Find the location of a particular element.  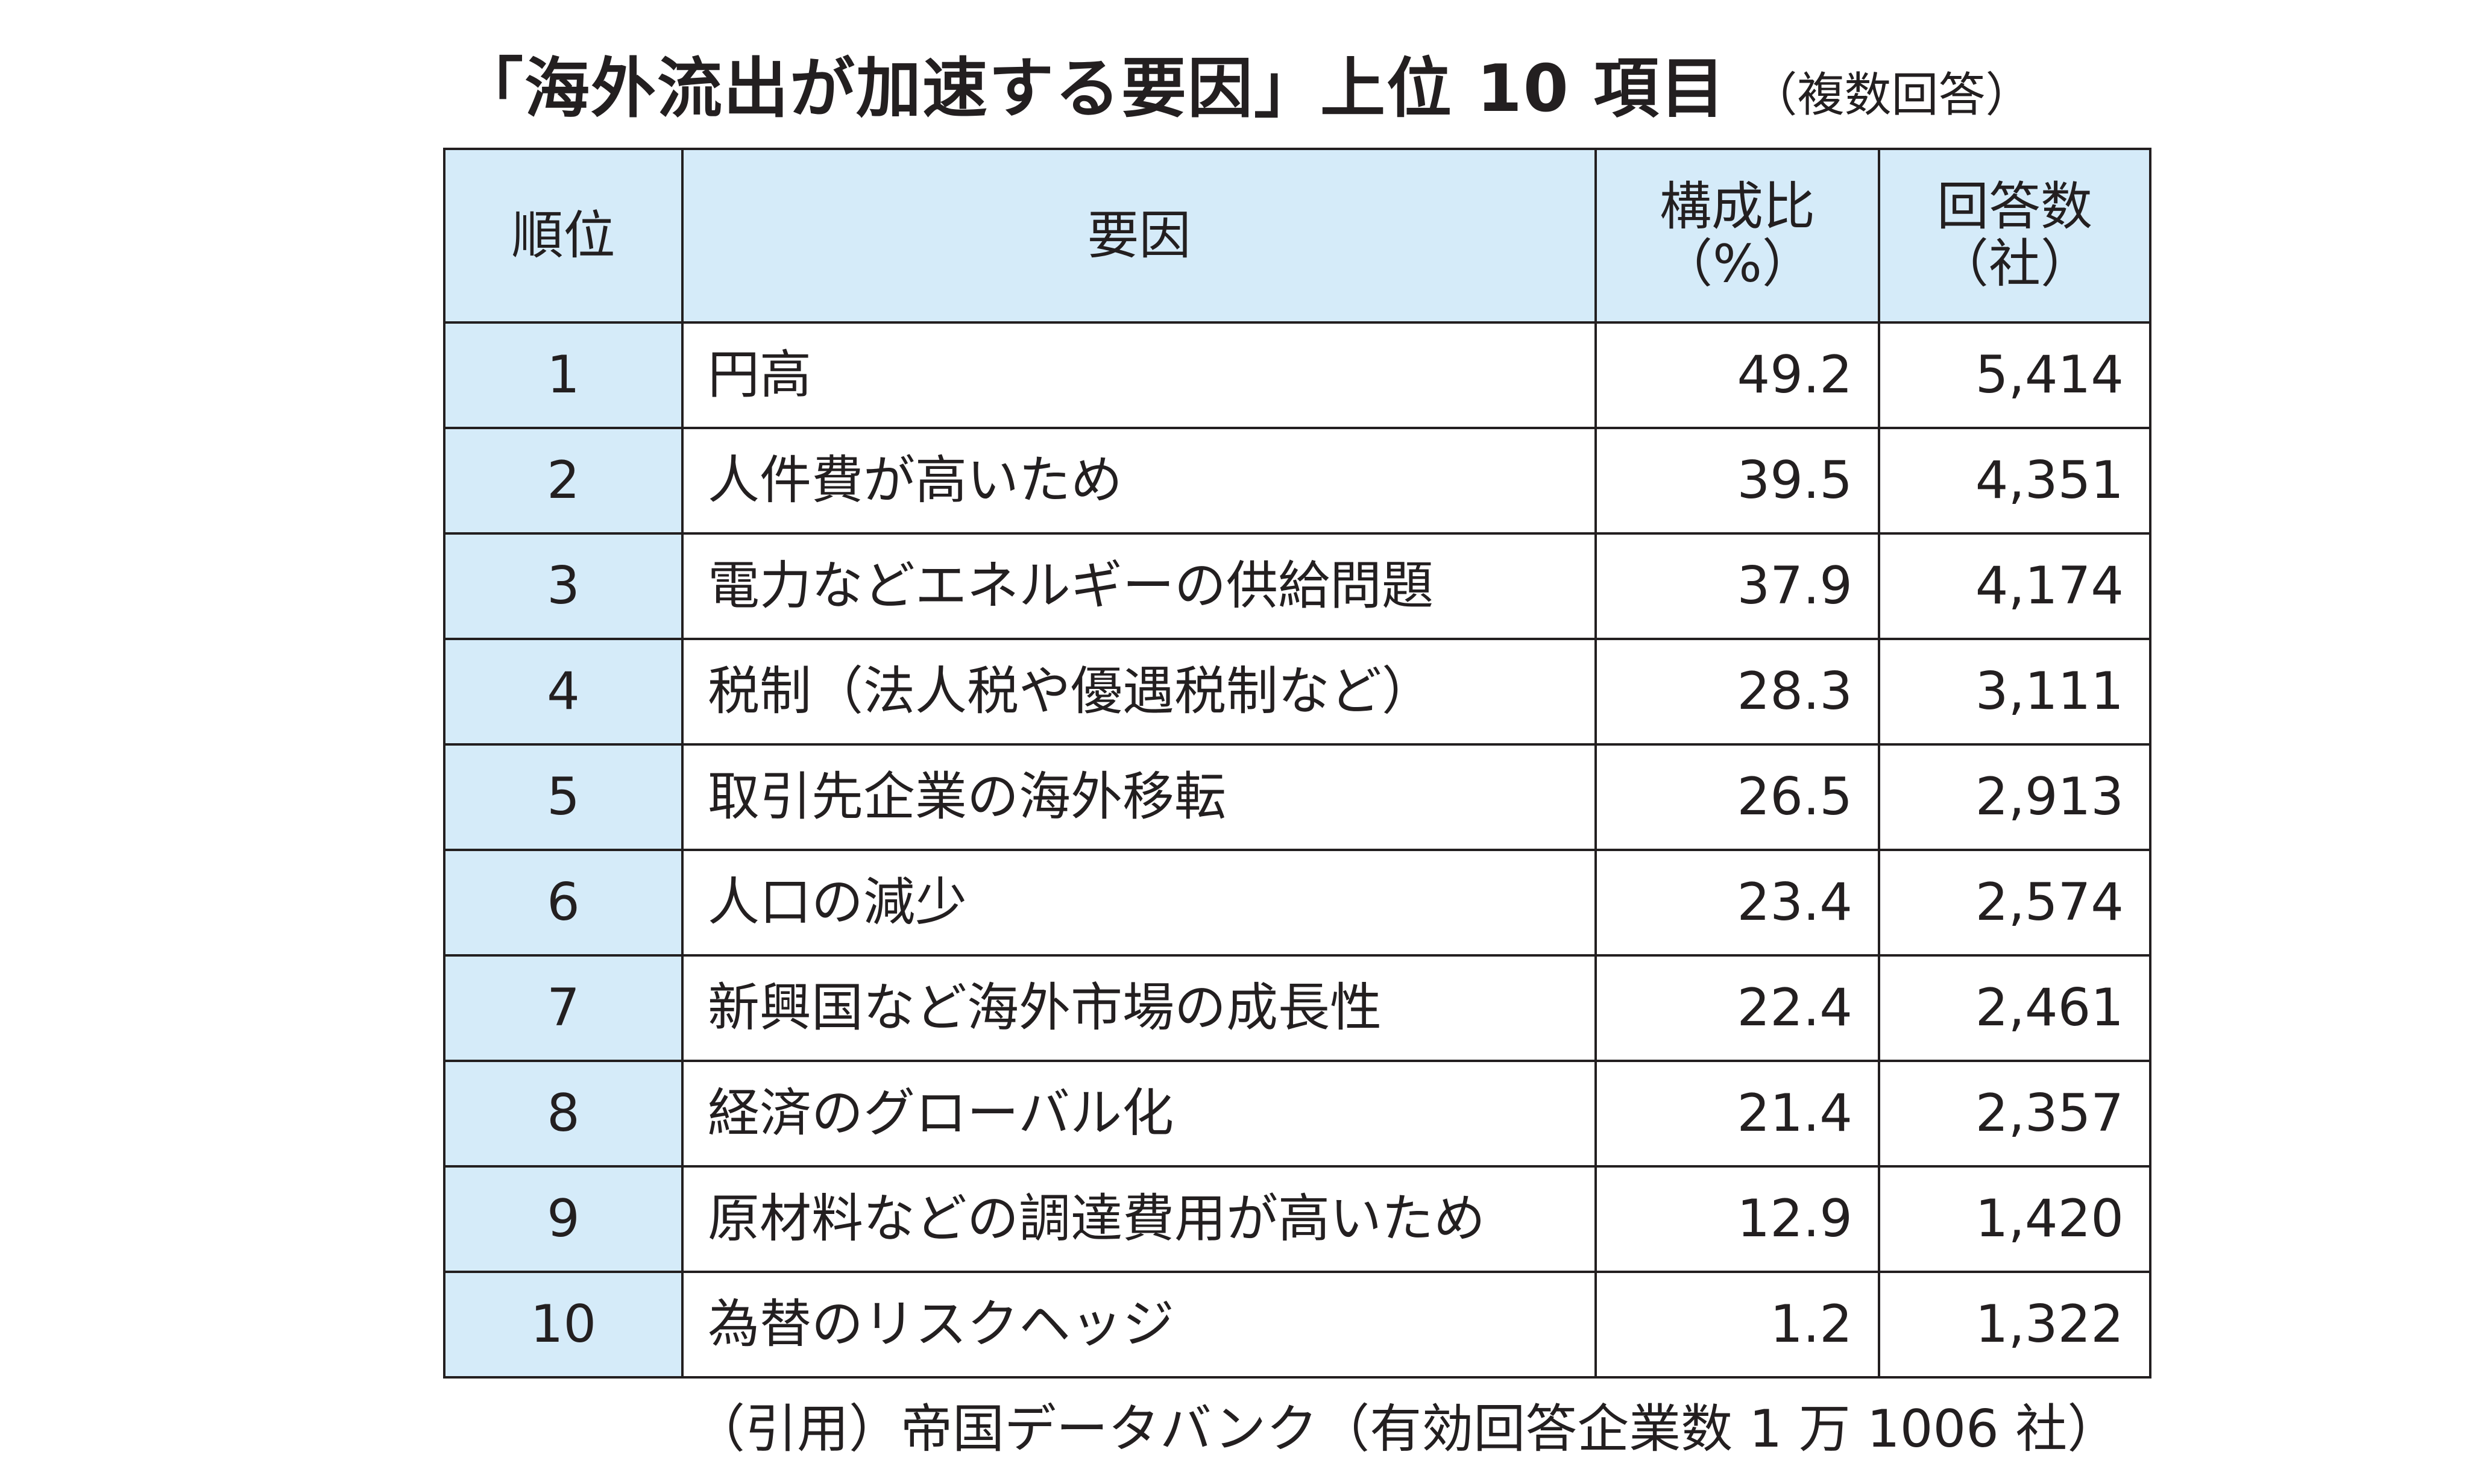

header-count-label: 回答数 is located at coordinates (2014, 207).